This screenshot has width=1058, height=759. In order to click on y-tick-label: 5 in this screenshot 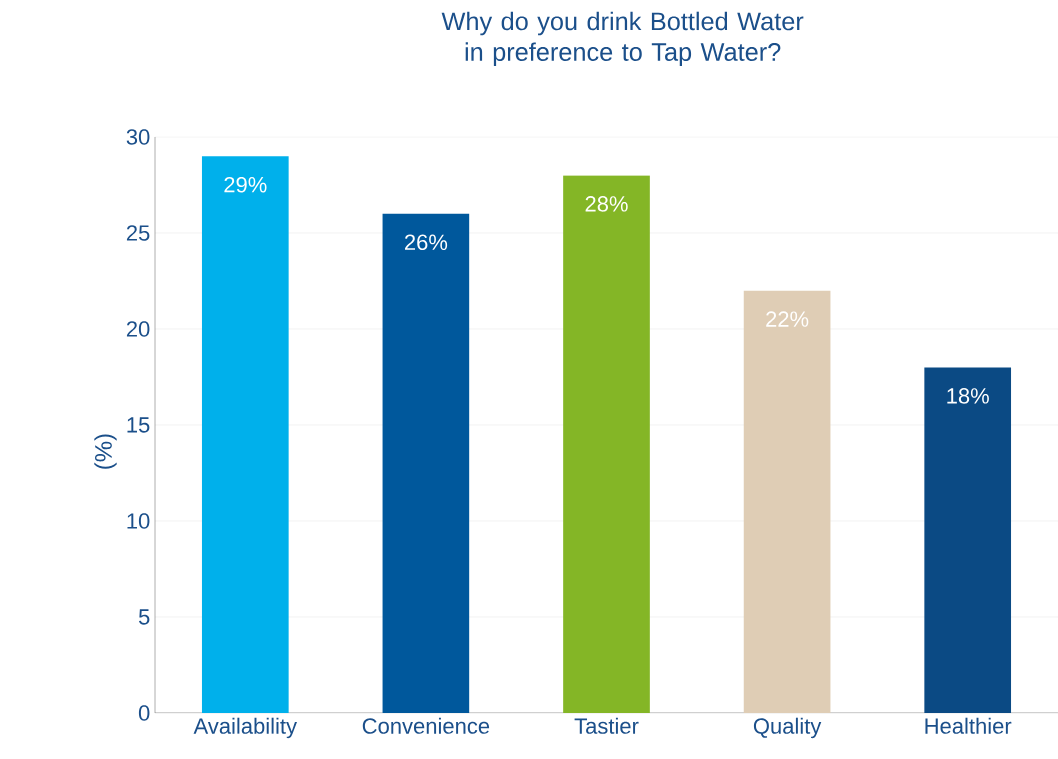, I will do `click(144, 617)`.